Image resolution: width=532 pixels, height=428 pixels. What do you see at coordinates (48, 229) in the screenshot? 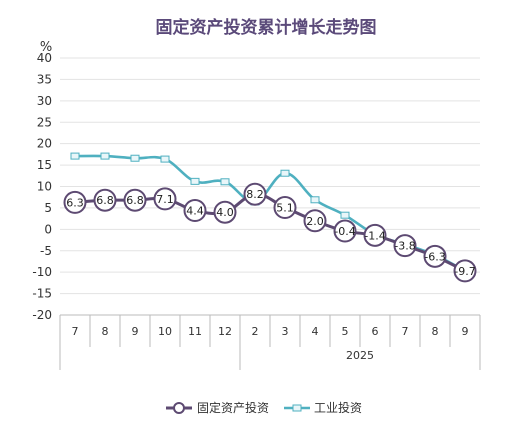
I see `y-tick-label: 0` at bounding box center [48, 229].